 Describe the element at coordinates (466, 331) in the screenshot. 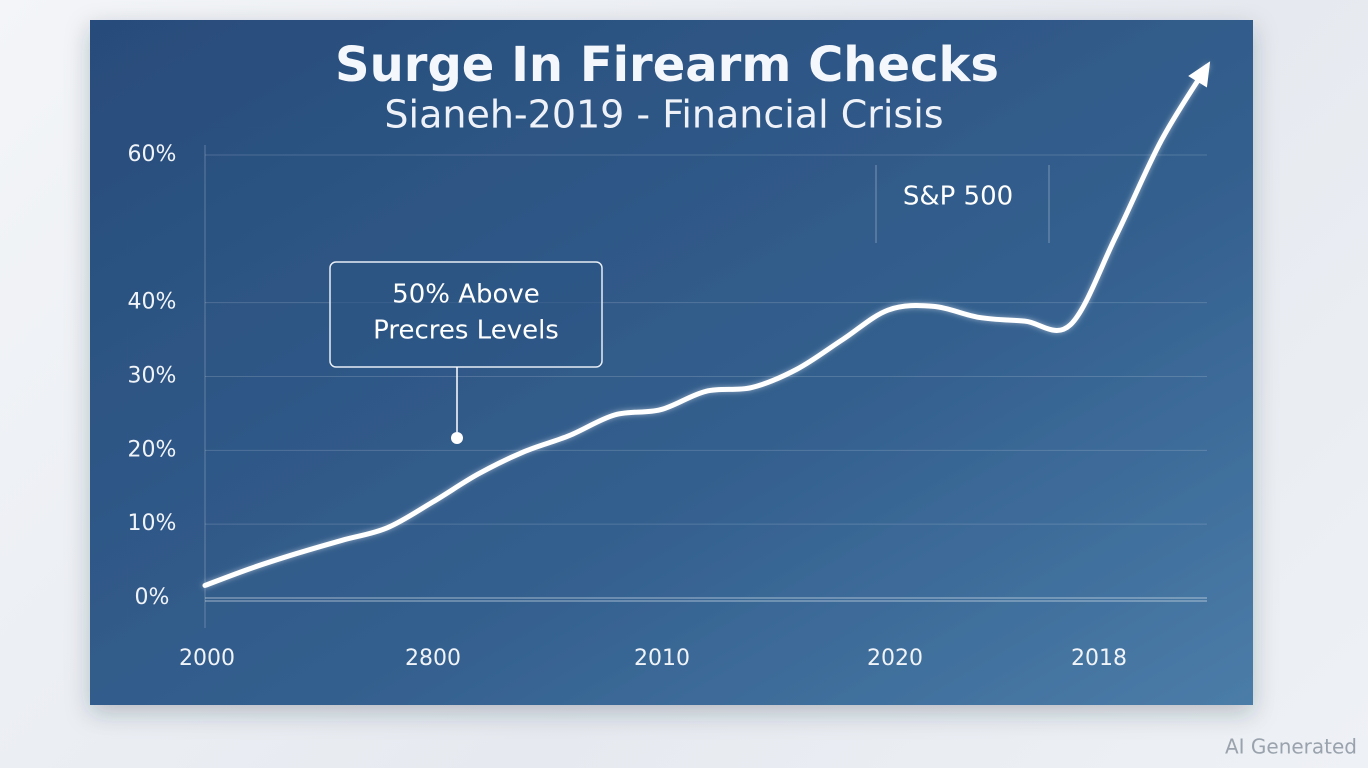

I see `annotation-text: Precres Levels` at that location.